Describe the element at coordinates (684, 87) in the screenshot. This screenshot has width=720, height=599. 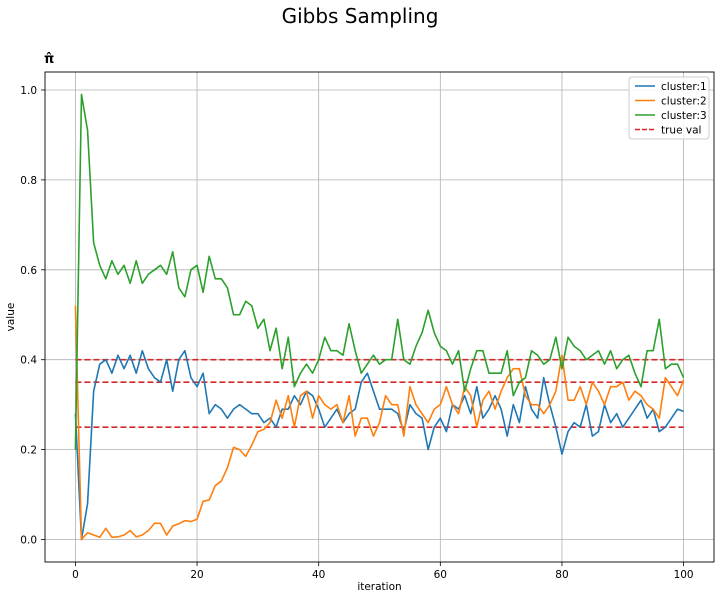
I see `legend-label: cluster:1` at that location.